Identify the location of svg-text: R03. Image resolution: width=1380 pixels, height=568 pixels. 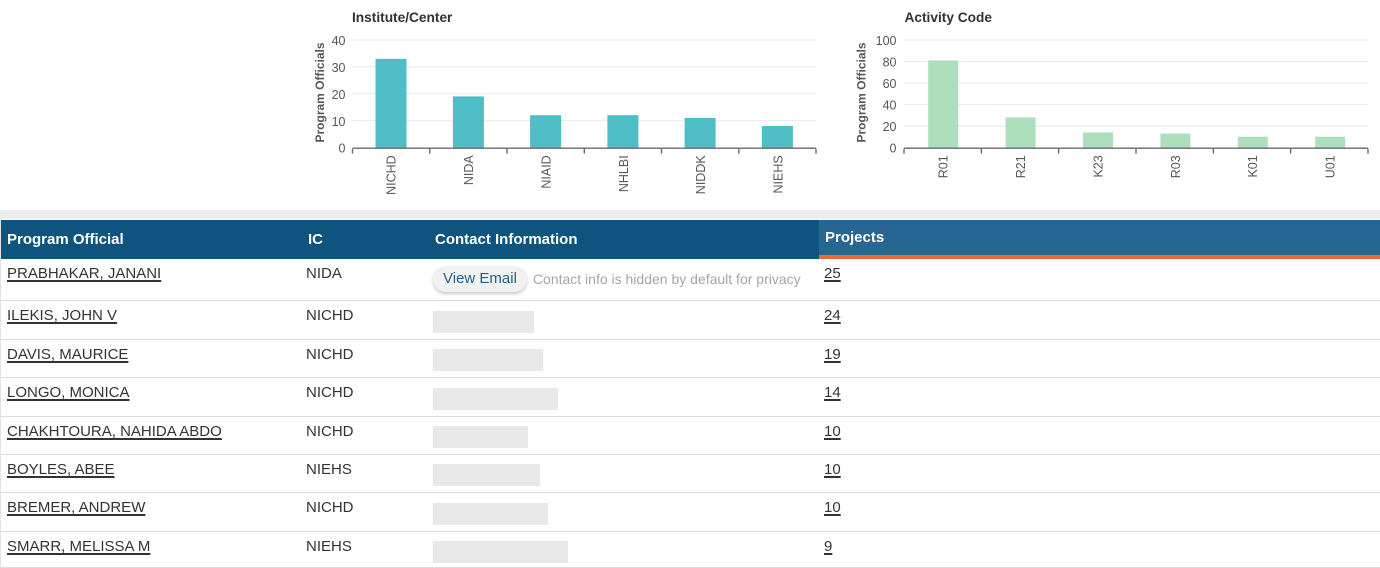
(1176, 166).